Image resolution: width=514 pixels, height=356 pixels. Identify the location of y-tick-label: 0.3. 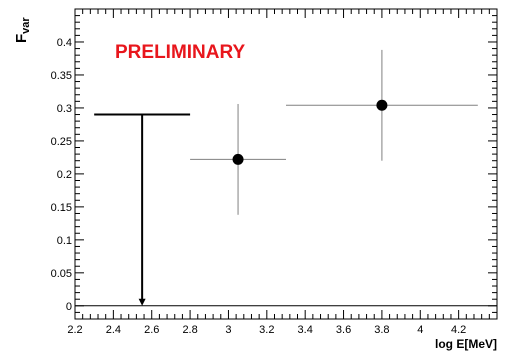
(64, 109).